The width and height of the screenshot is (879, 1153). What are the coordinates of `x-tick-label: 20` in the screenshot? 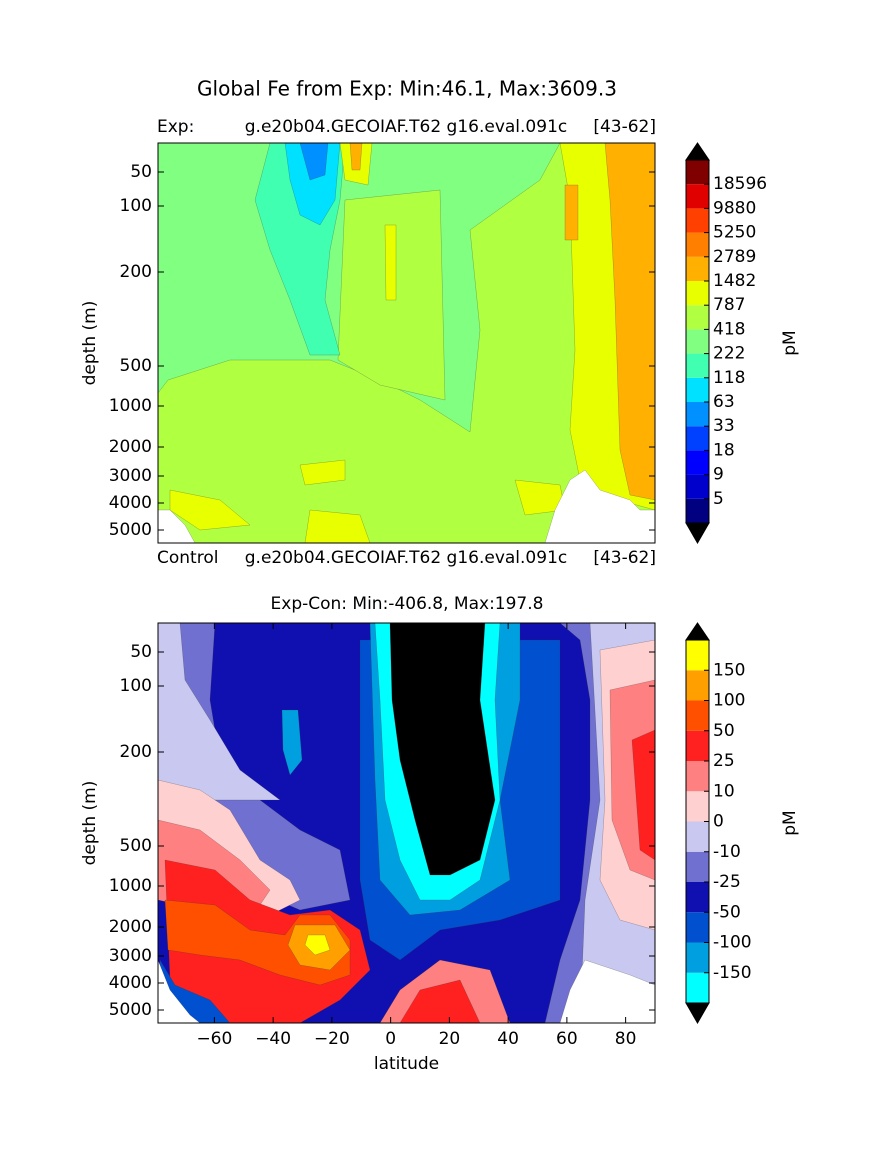 It's located at (450, 1039).